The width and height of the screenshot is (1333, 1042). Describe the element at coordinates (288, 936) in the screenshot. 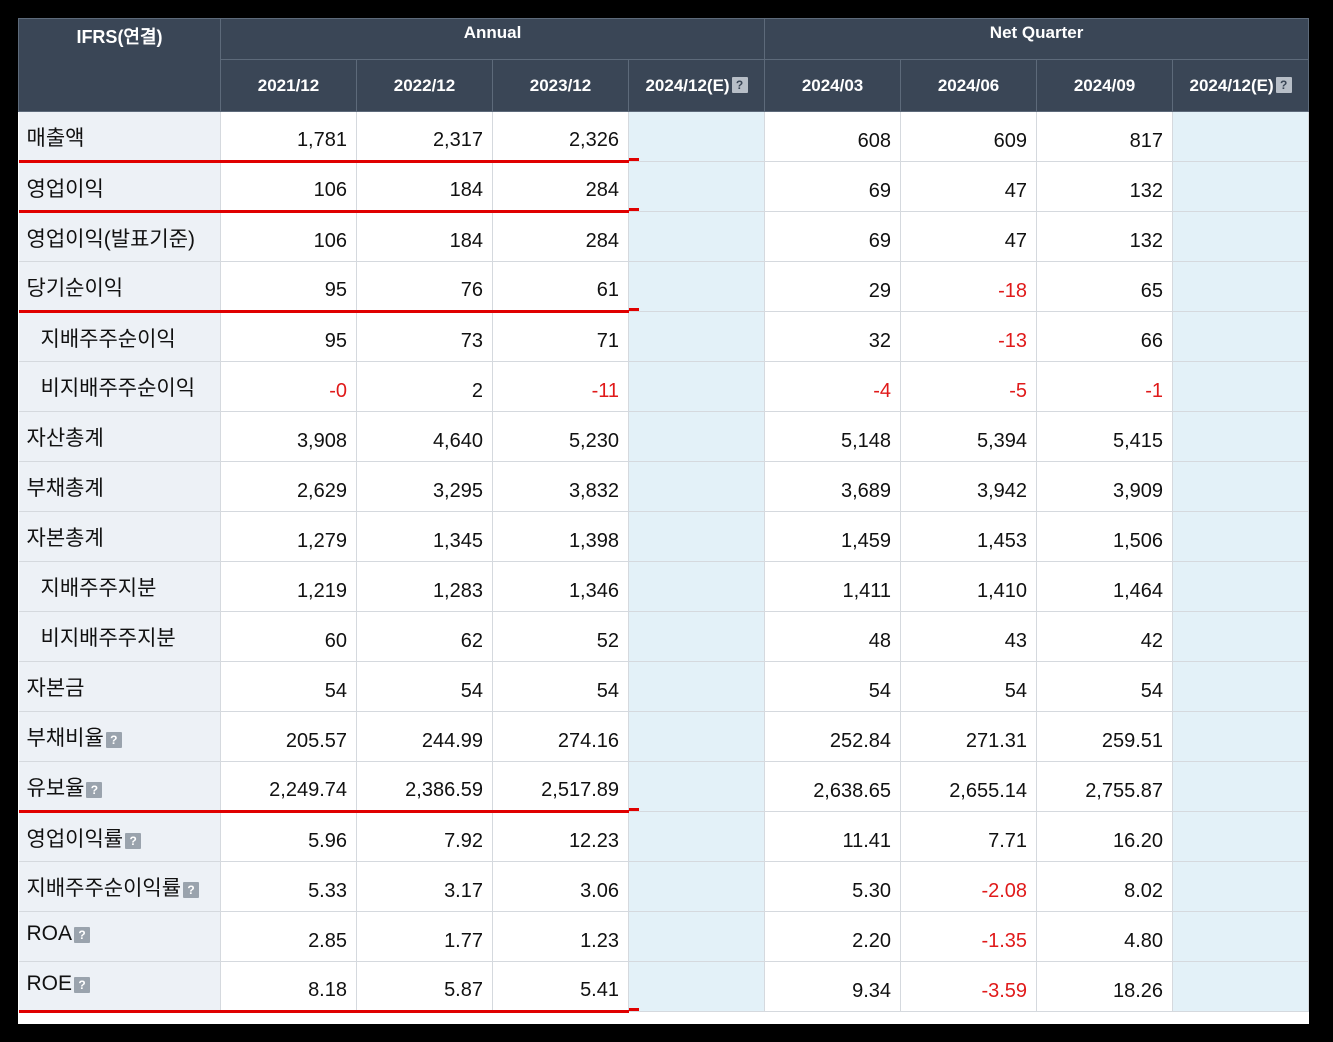

I see `annual-value-cell: 2.85` at that location.